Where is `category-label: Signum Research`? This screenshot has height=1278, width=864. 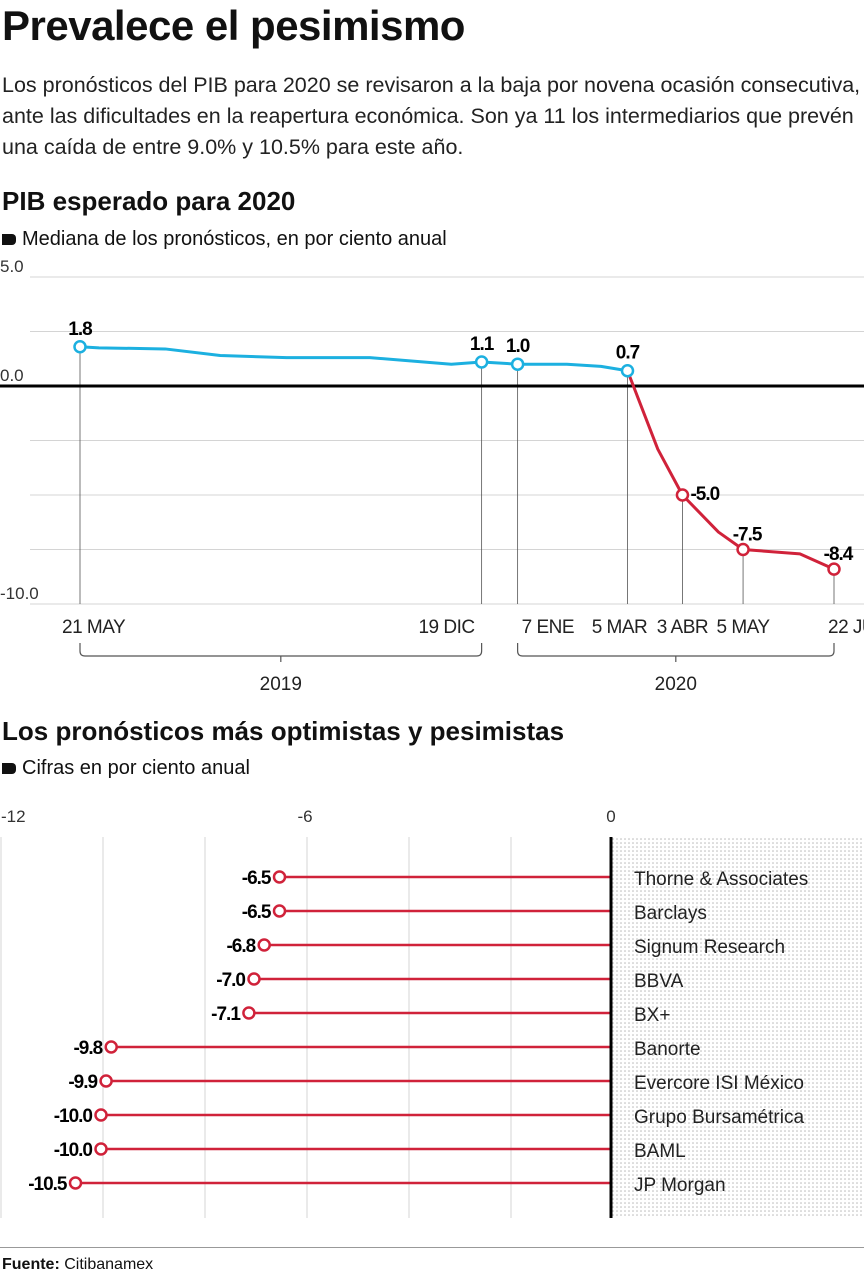 category-label: Signum Research is located at coordinates (709, 947).